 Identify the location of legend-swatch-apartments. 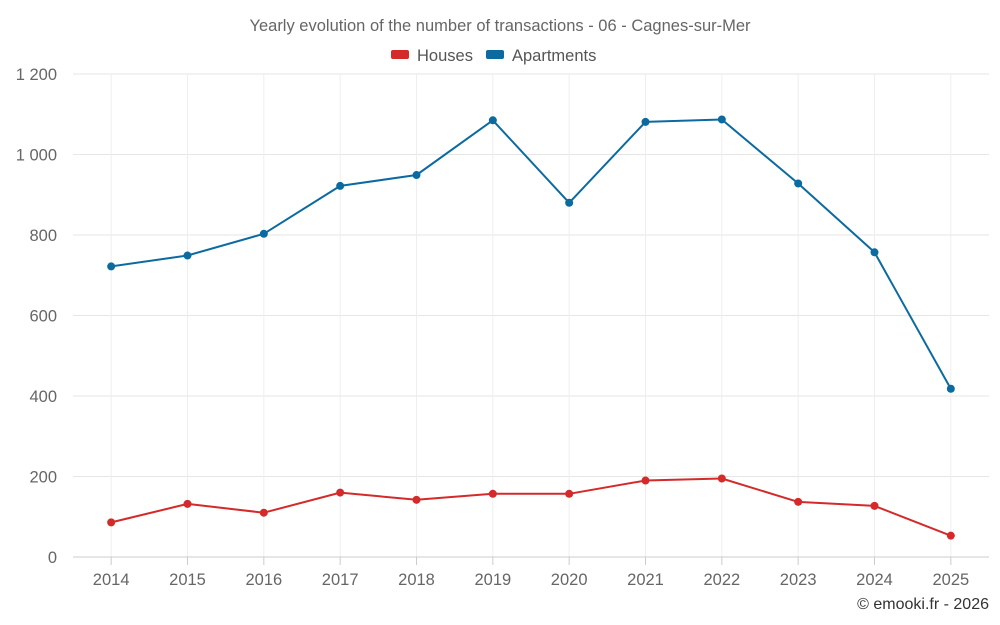
(495, 54).